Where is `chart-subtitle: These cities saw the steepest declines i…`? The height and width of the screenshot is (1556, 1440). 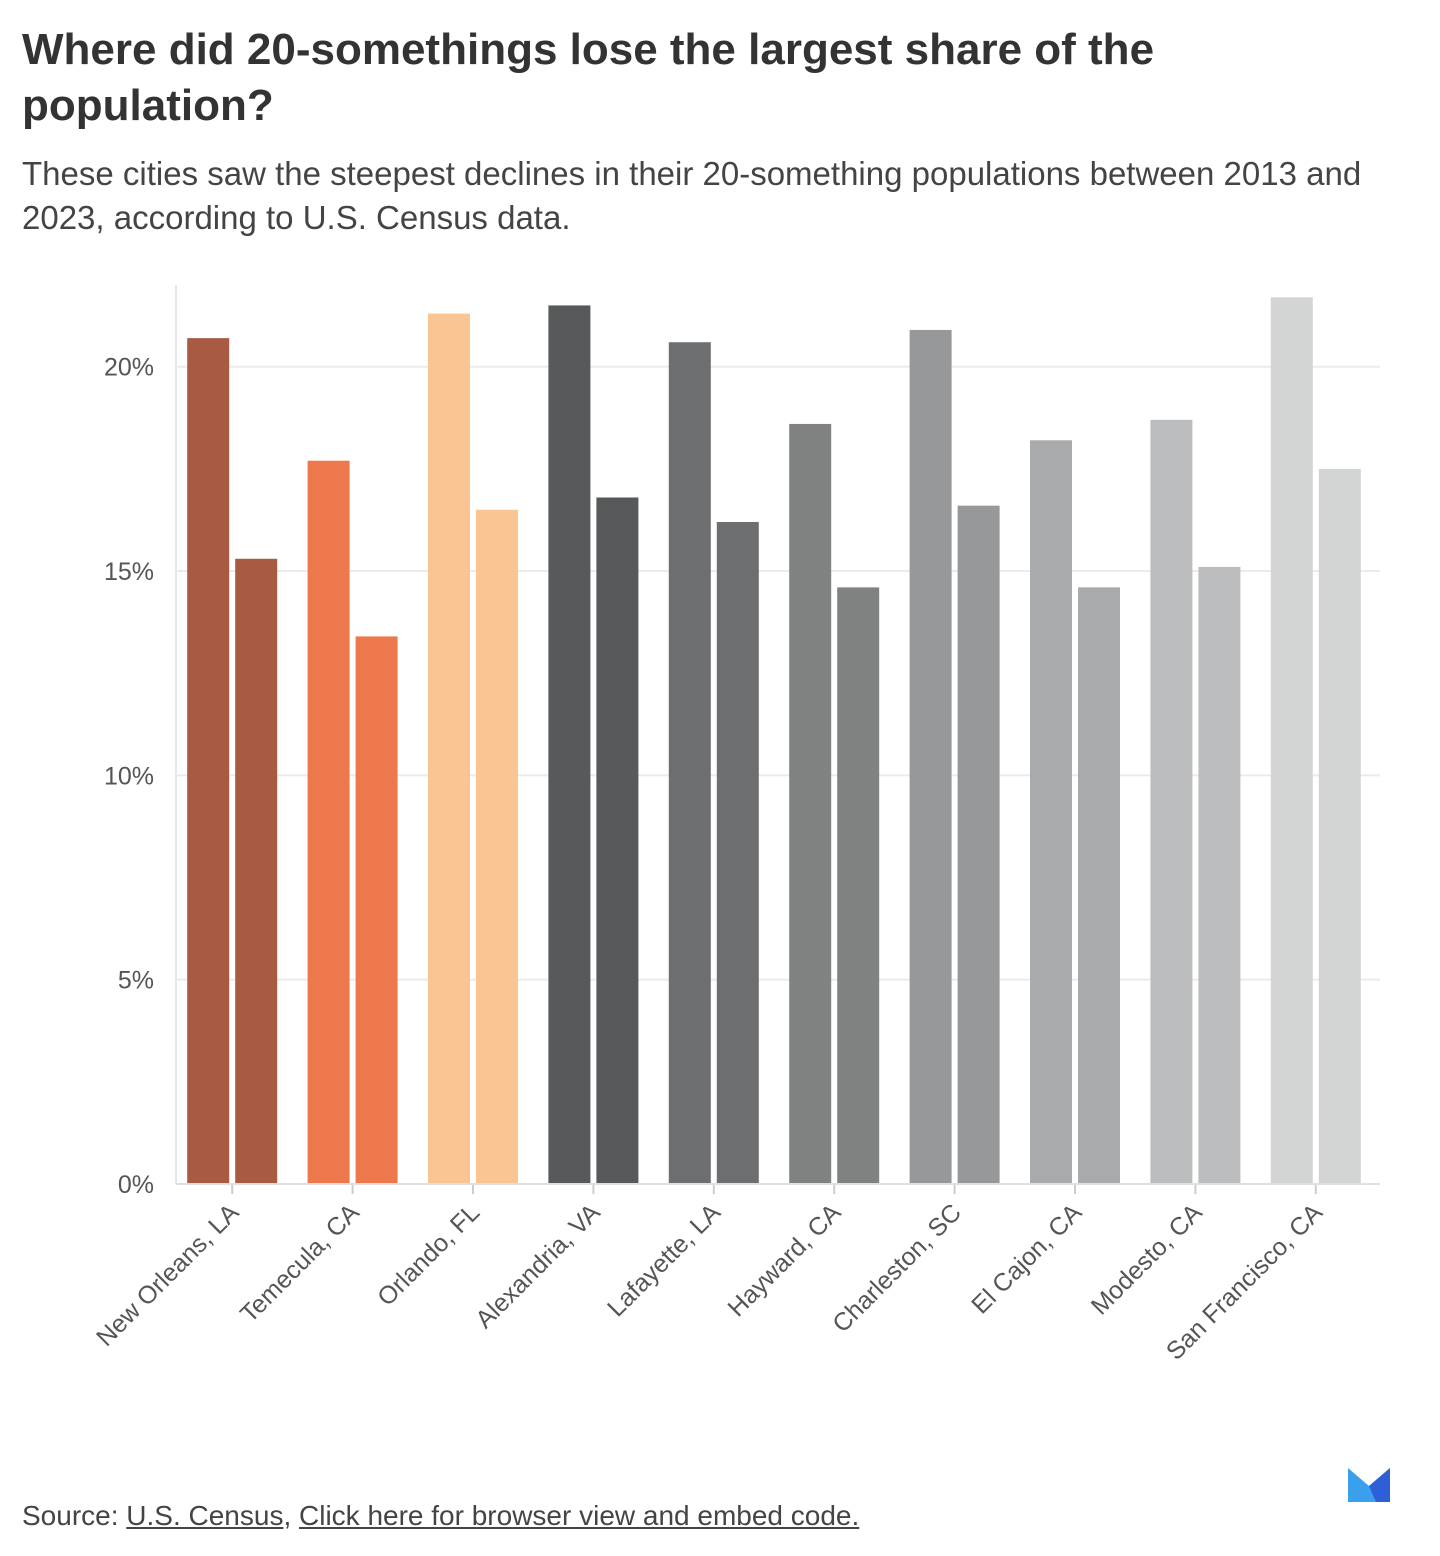
chart-subtitle: These cities saw the steepest declines i… is located at coordinates (692, 195).